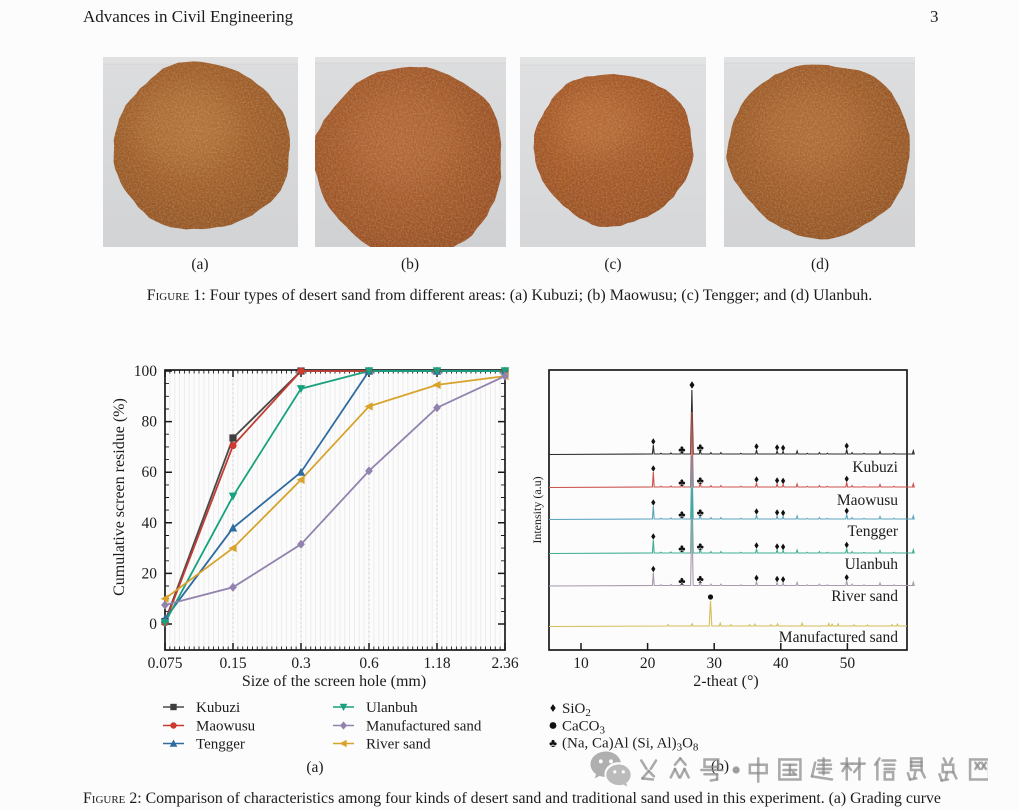  I want to click on svg-text: Cumulative screen residue (%), so click(119, 497).